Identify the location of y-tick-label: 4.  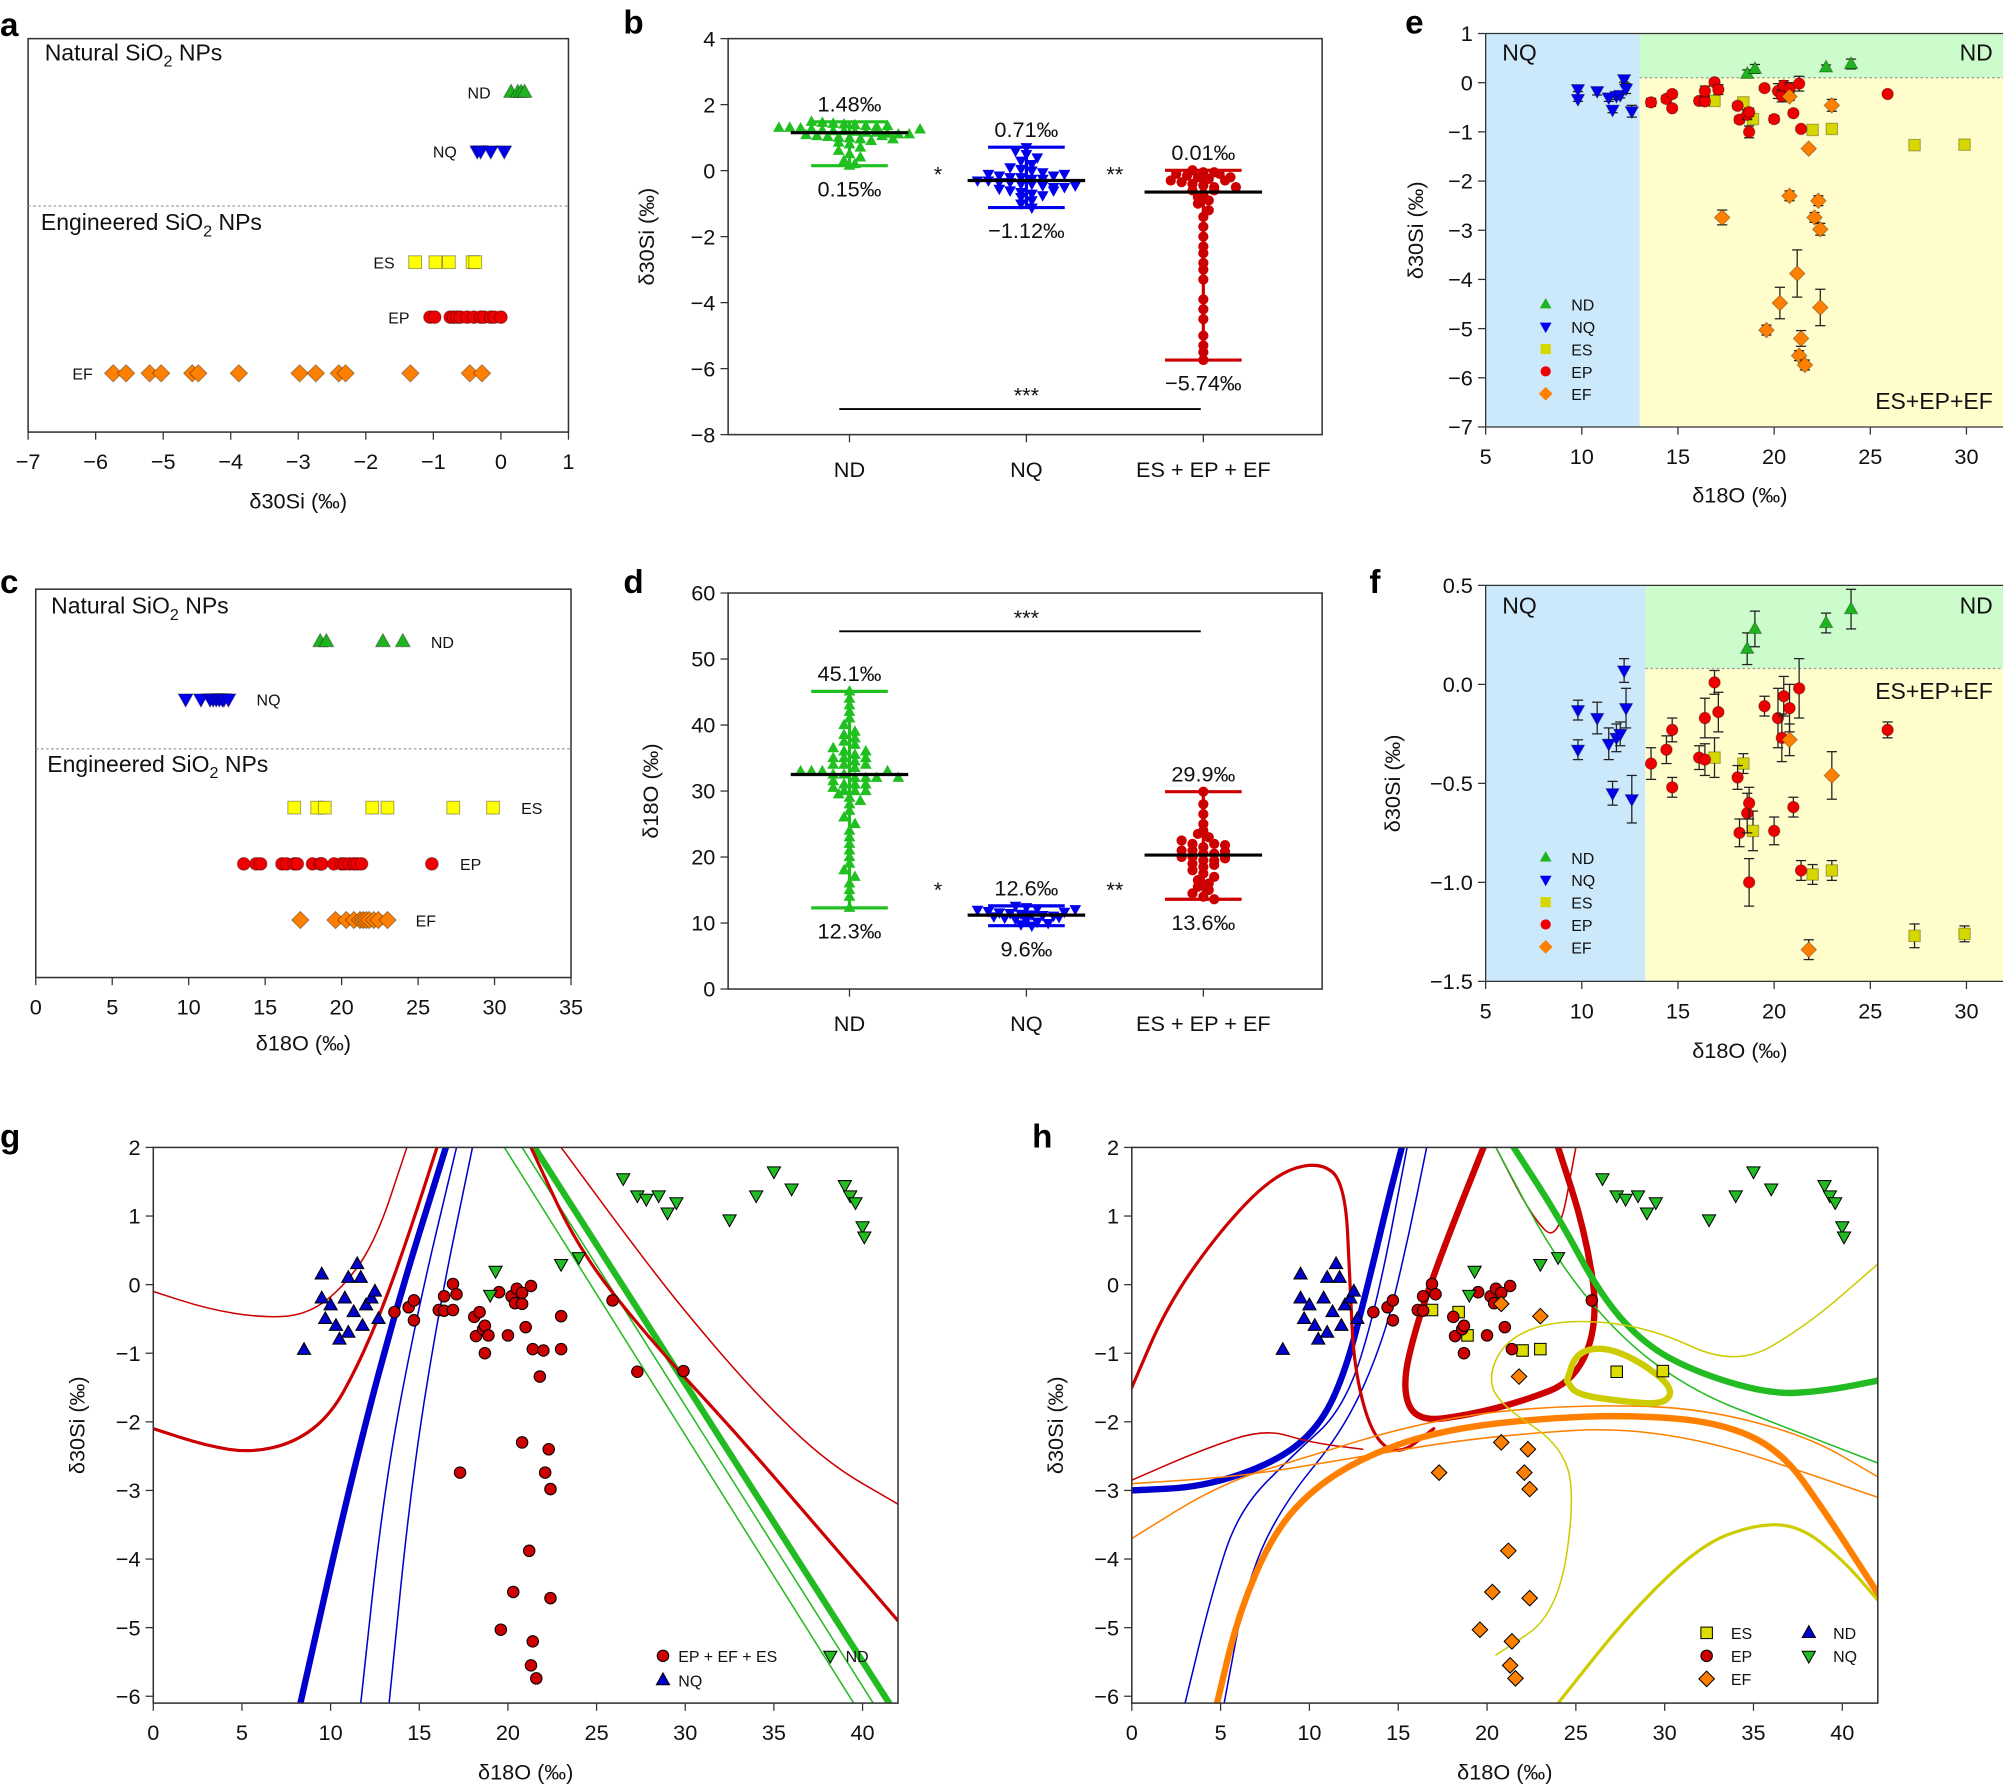
(709, 38).